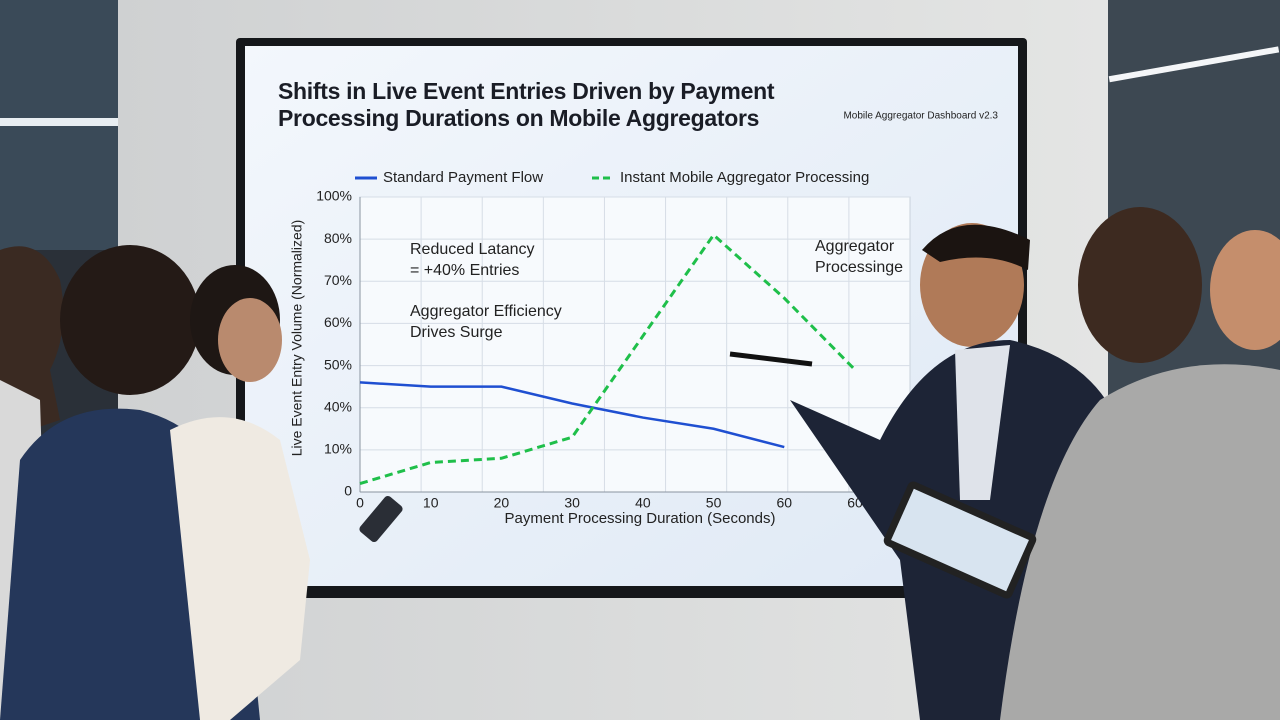 This screenshot has height=720, width=1280. What do you see at coordinates (338, 449) in the screenshot?
I see `y-tick-label: 10%` at bounding box center [338, 449].